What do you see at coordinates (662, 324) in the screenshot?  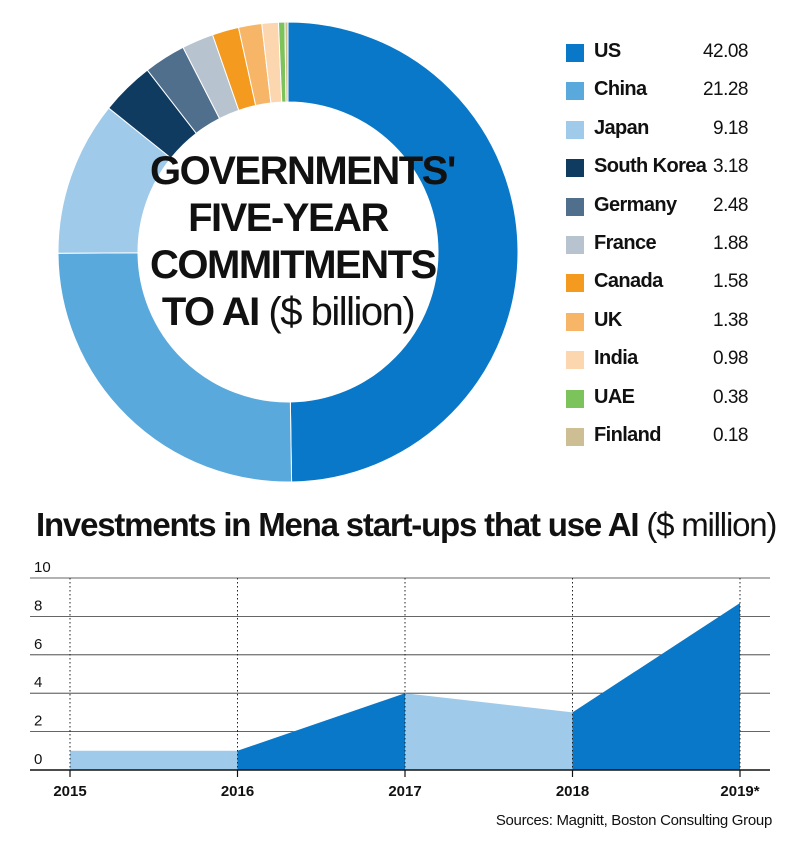 I see `legend-item-uk: UK 1.38` at bounding box center [662, 324].